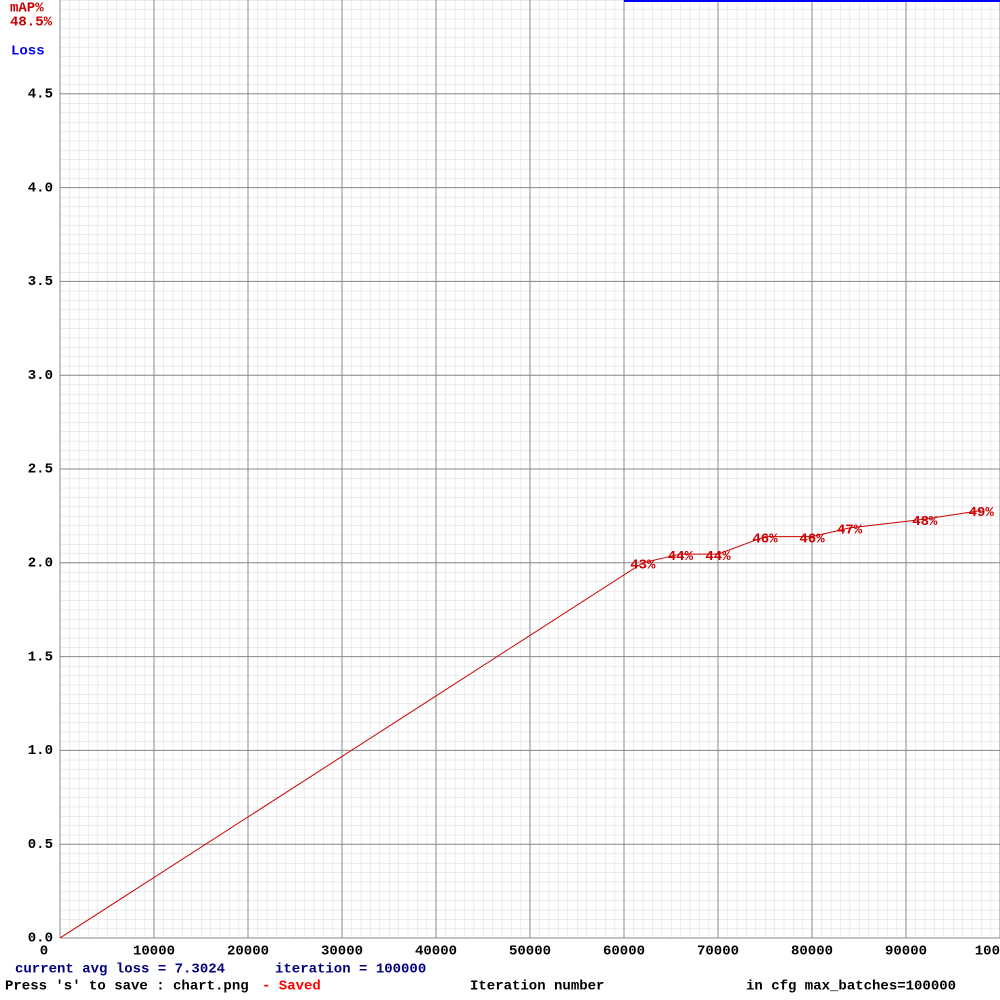 The width and height of the screenshot is (1000, 1000). I want to click on x-tick-label: 70000, so click(718, 952).